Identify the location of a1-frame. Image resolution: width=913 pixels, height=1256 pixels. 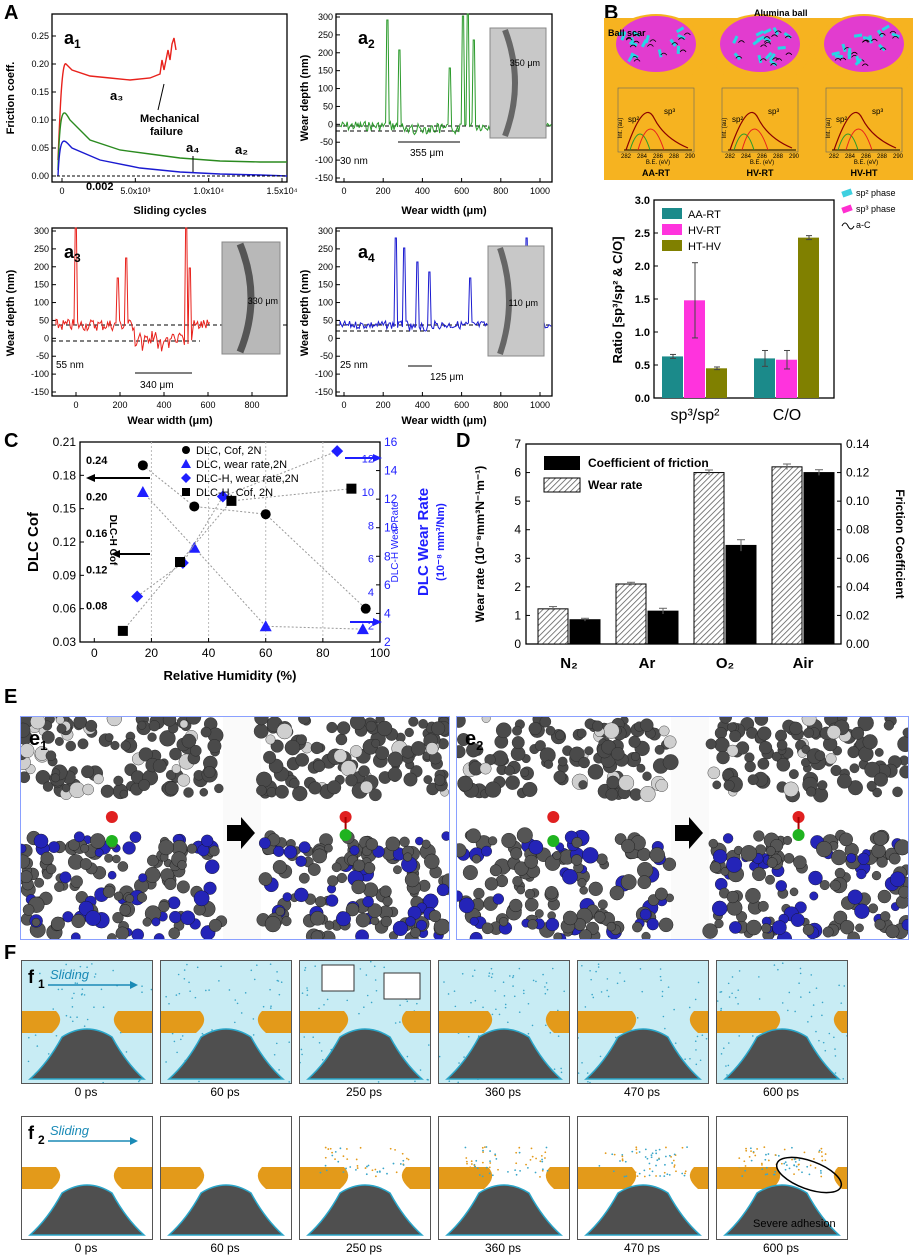
(169, 98).